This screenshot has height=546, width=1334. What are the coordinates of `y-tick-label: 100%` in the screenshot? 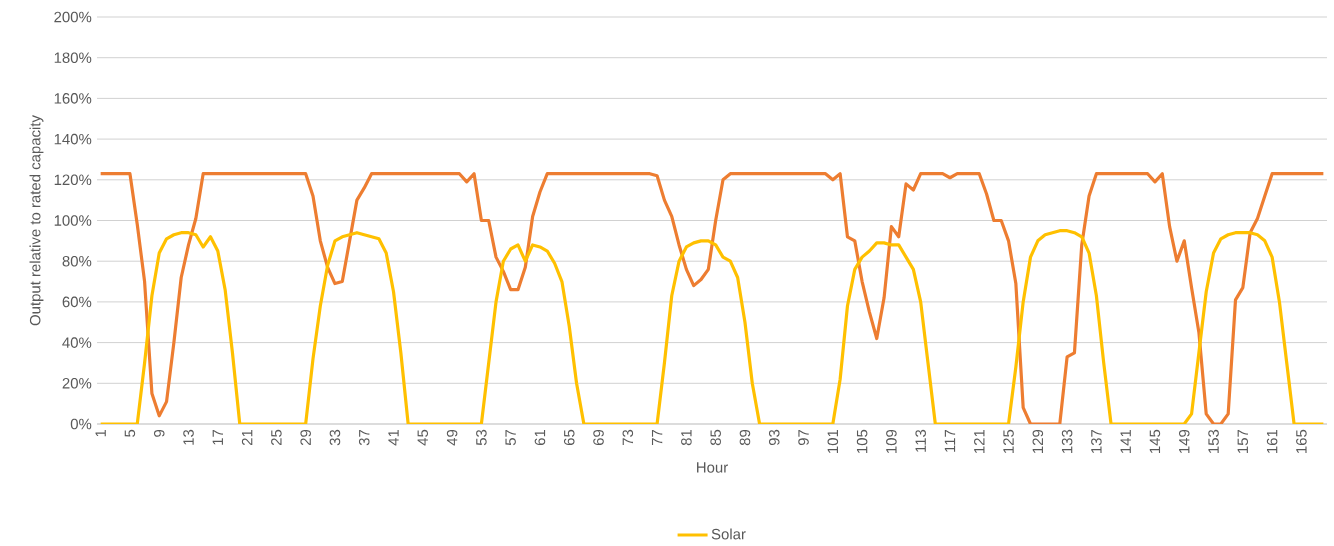 It's located at (73, 220).